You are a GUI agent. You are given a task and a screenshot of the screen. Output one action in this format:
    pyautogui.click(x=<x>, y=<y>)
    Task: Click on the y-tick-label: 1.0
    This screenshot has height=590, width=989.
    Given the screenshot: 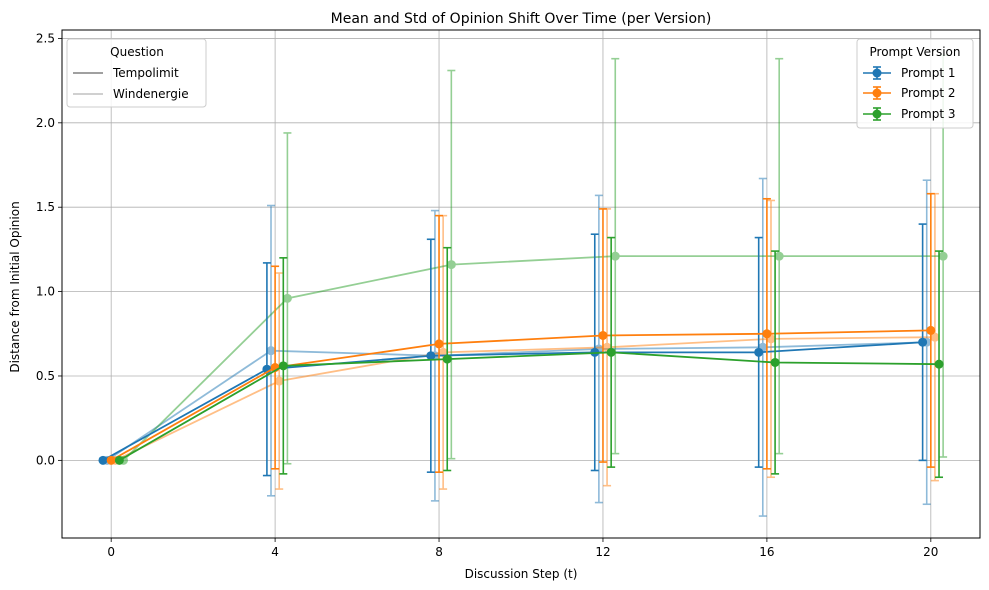 What is the action you would take?
    pyautogui.click(x=45, y=292)
    